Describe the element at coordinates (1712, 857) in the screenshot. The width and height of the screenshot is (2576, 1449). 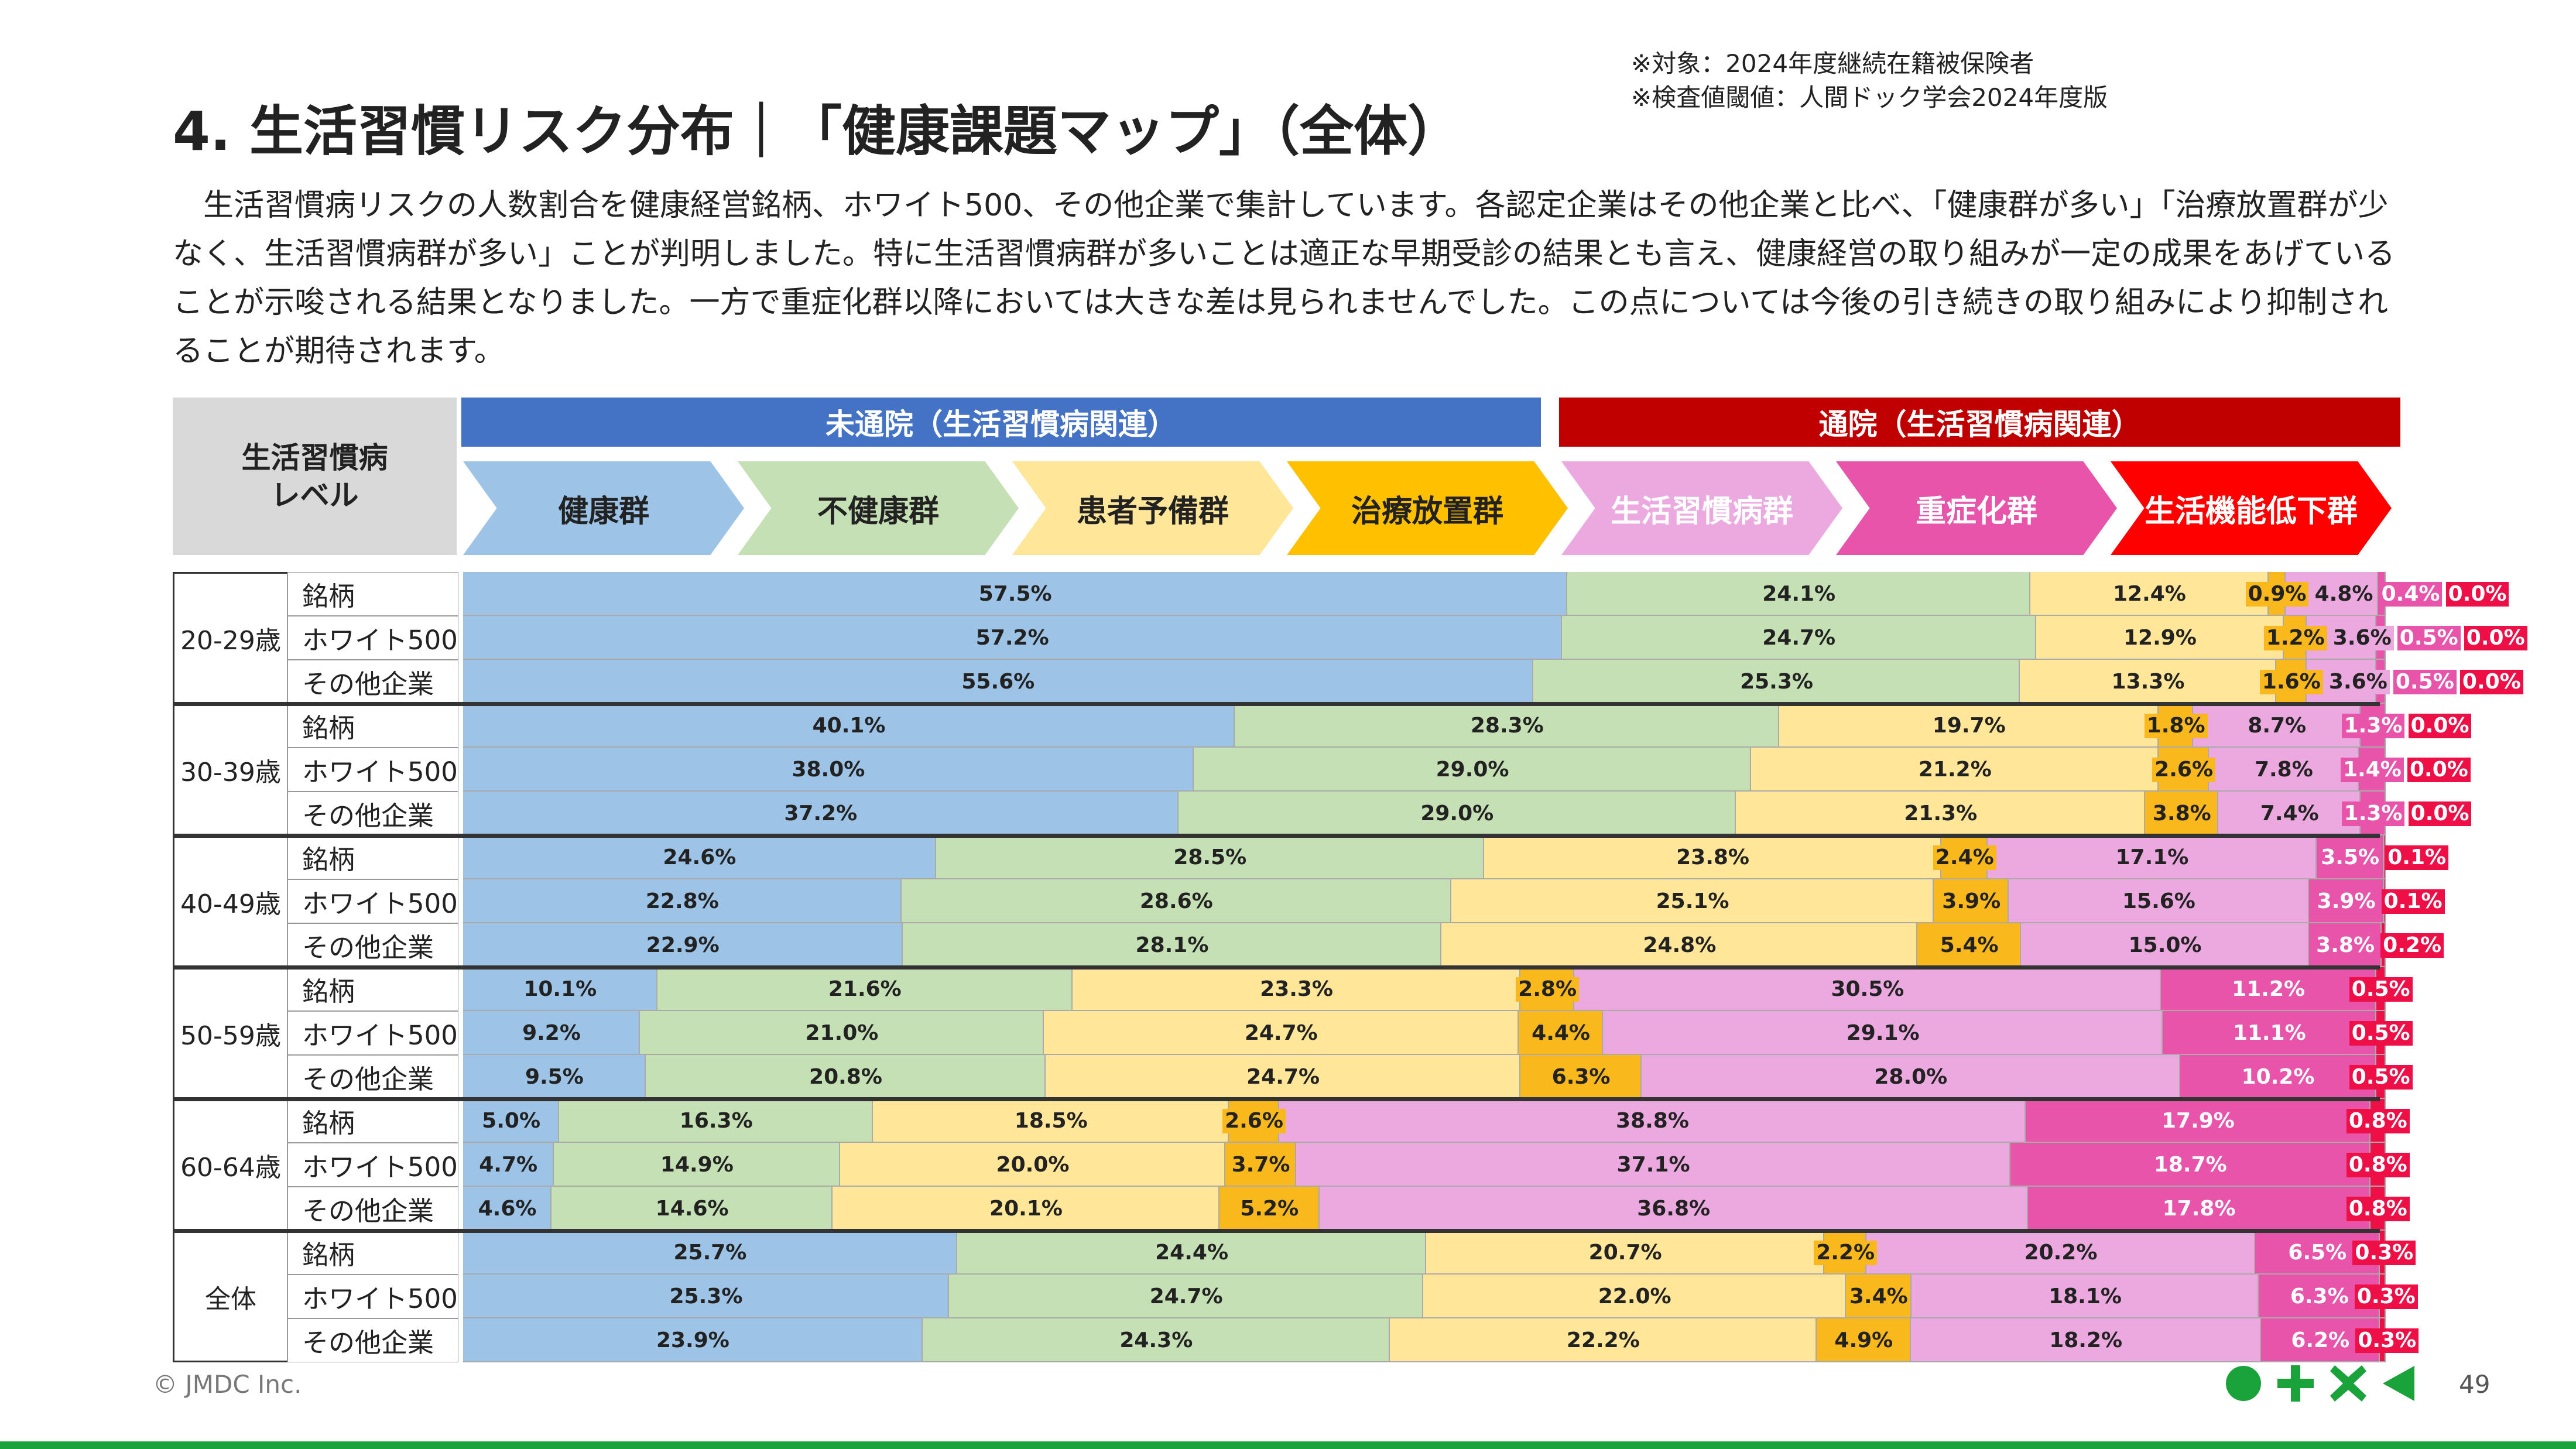
I see `data-label: 23.8%` at that location.